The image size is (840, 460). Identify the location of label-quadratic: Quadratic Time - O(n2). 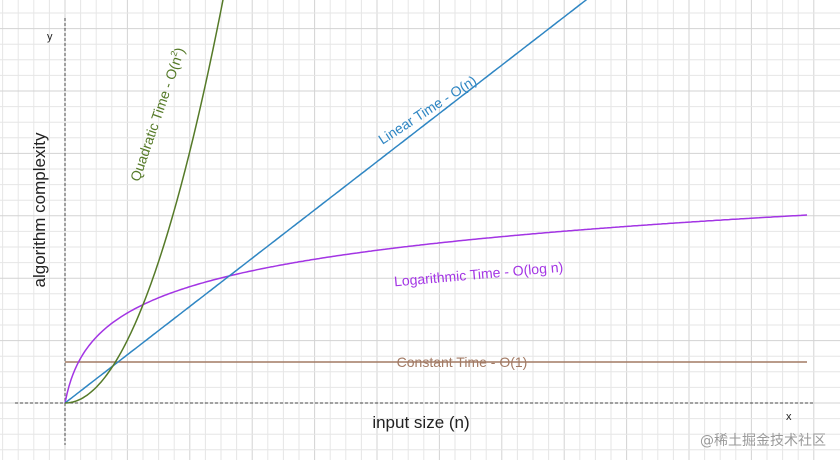
(157, 114).